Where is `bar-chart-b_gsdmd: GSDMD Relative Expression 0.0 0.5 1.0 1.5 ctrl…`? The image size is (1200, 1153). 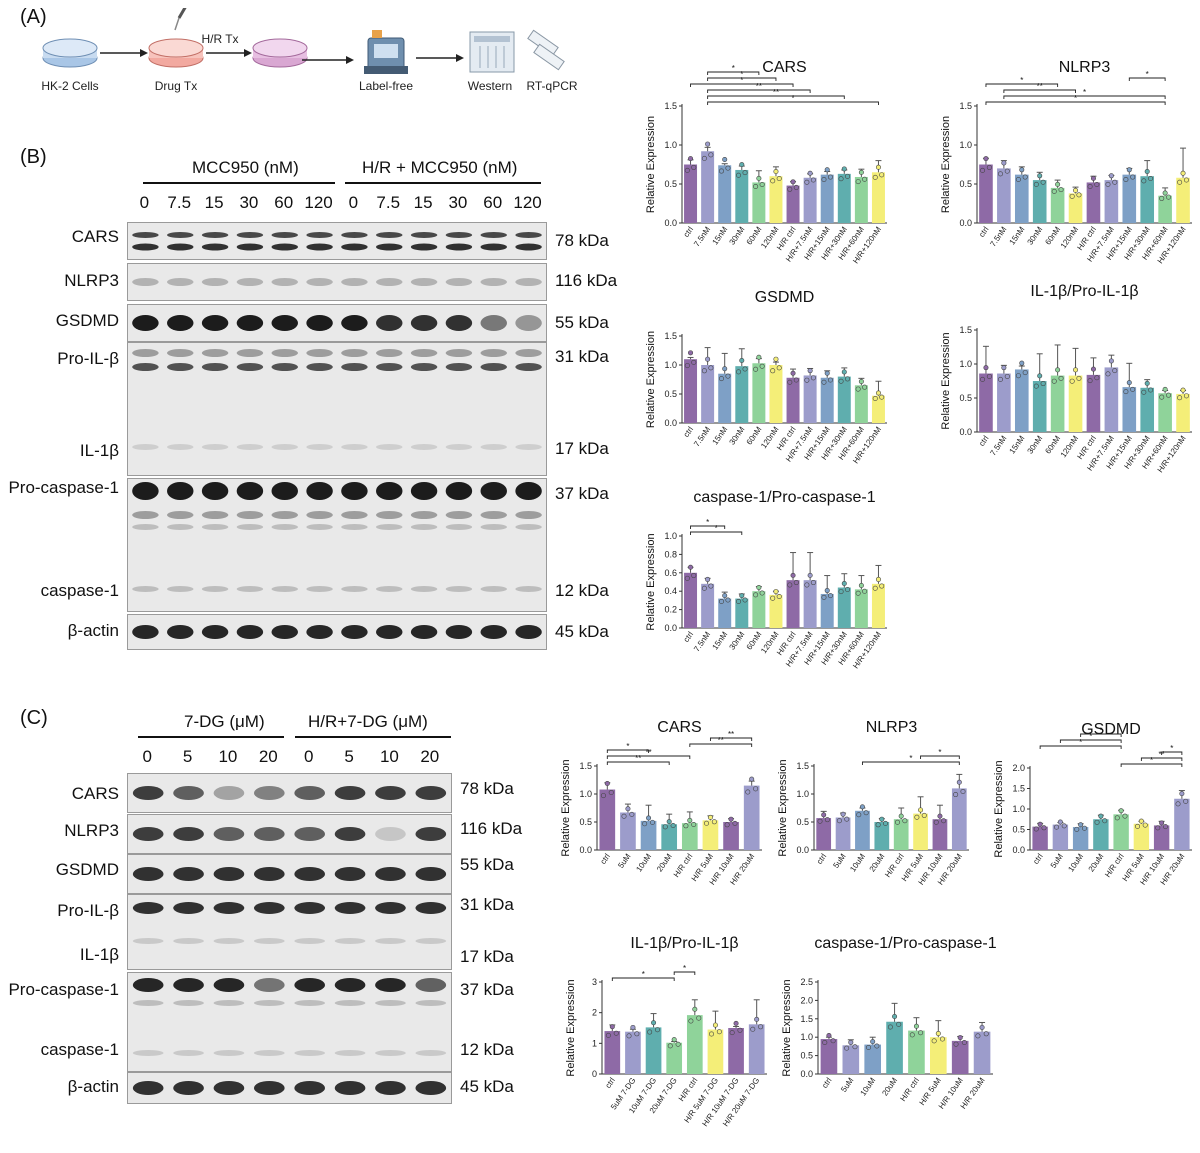
bar-chart-b_gsdmd: GSDMD Relative Expression 0.0 0.5 1.0 1.5 ctrl… is located at coordinates (766, 377).